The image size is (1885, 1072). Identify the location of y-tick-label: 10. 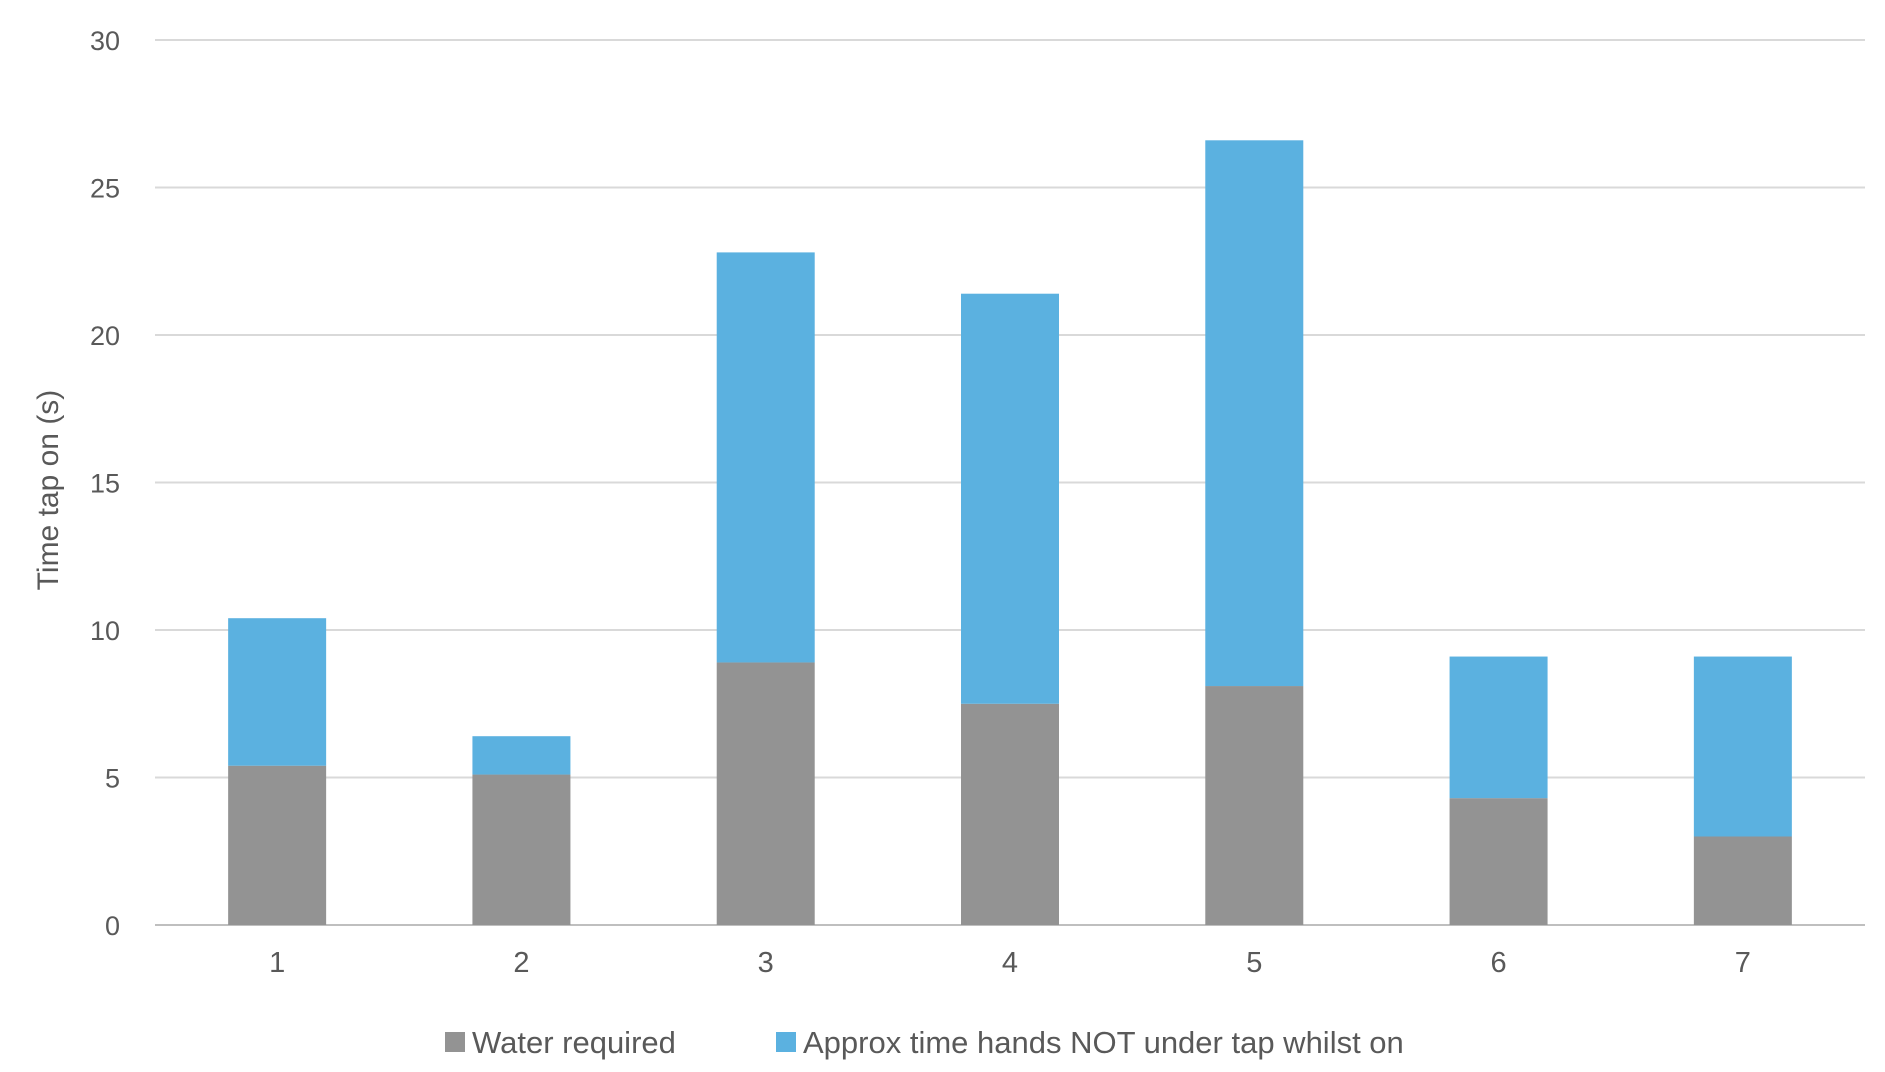
(105, 631).